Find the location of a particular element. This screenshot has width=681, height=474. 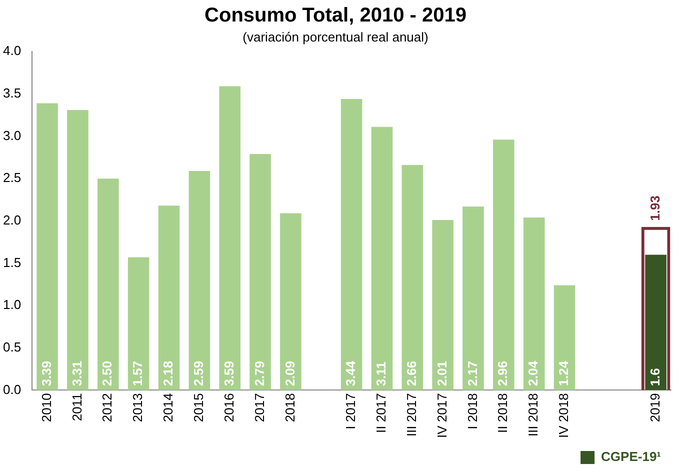

data-label: 2.01 is located at coordinates (442, 373).